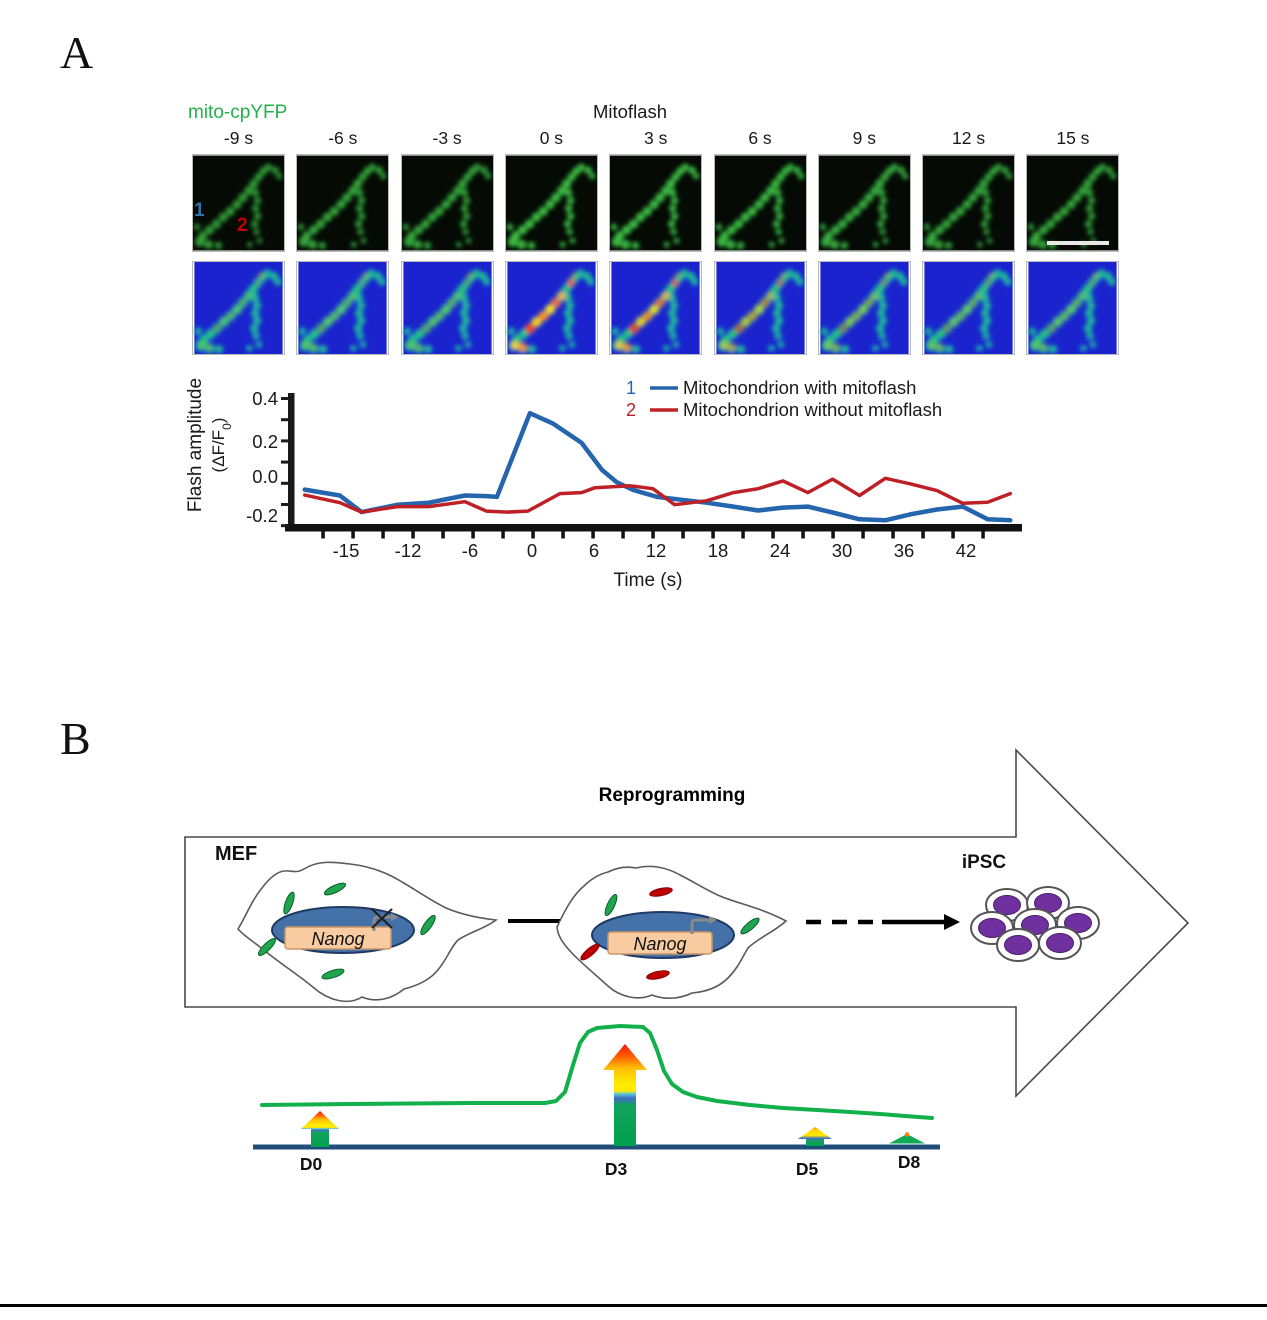  I want to click on trace-with-mitoflash, so click(657, 466).